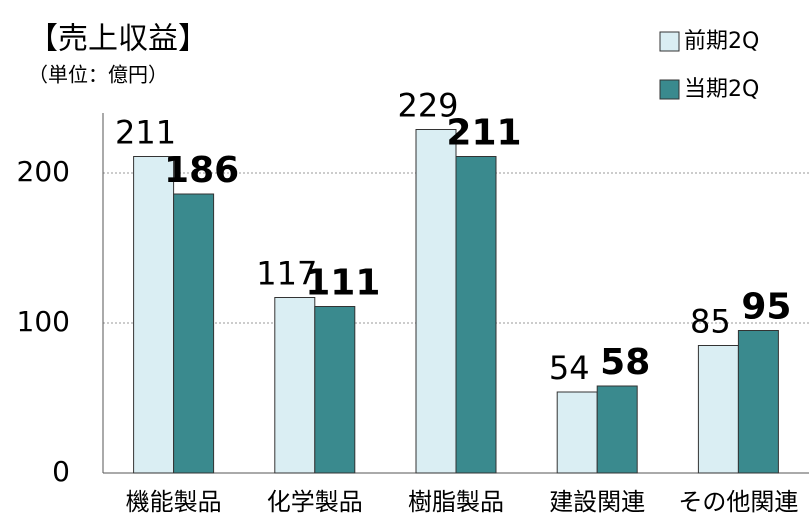  What do you see at coordinates (766, 307) in the screenshot?
I see `value-label: 95` at bounding box center [766, 307].